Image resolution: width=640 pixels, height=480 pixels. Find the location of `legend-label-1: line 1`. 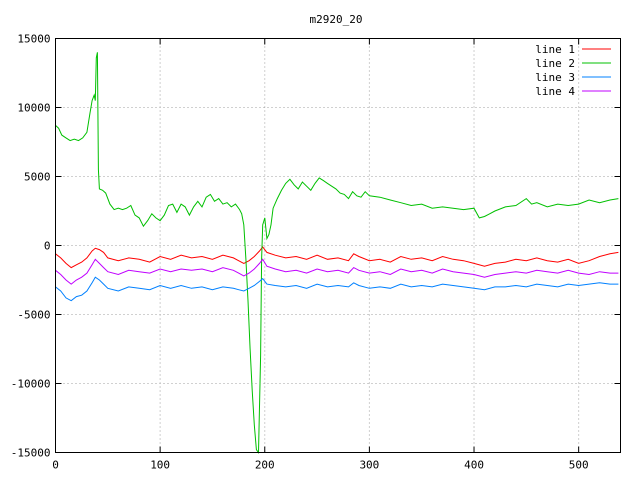

legend-label-1: line 1 is located at coordinates (555, 49).